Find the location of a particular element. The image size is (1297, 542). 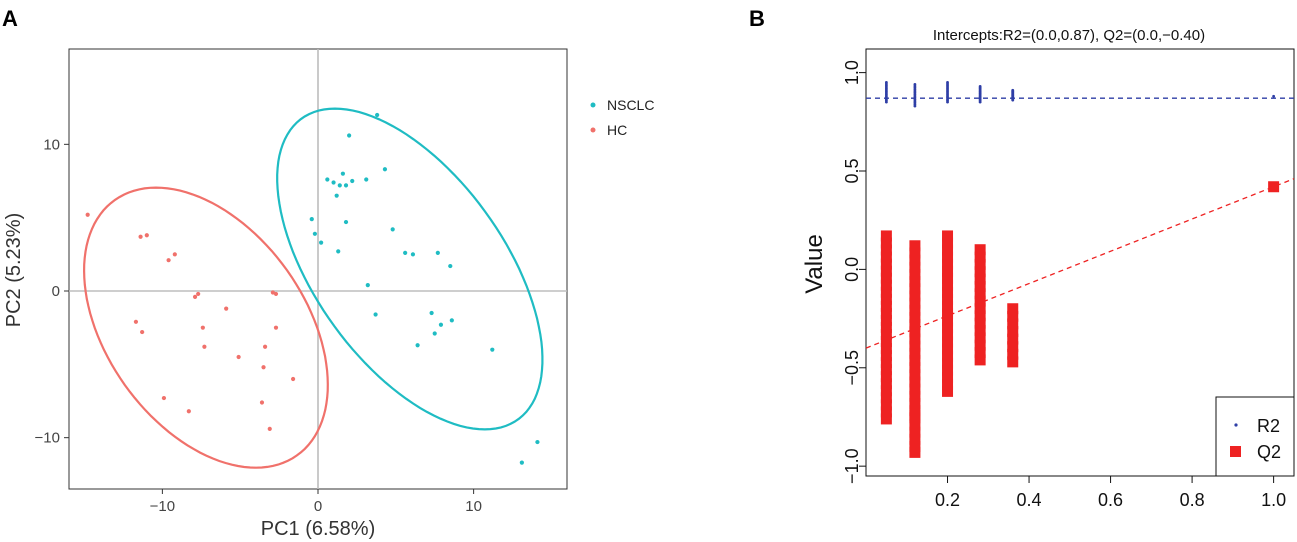

confidence-ellipse-nsclc is located at coordinates (410, 269).